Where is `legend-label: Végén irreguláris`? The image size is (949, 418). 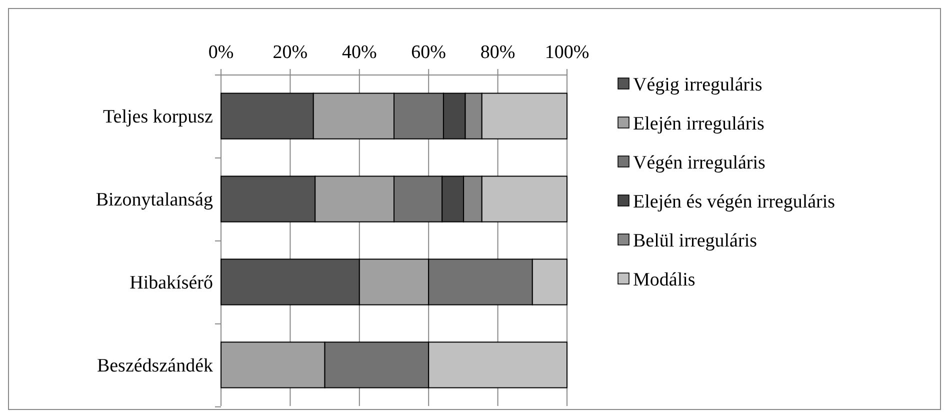 legend-label: Végén irreguláris is located at coordinates (699, 163).